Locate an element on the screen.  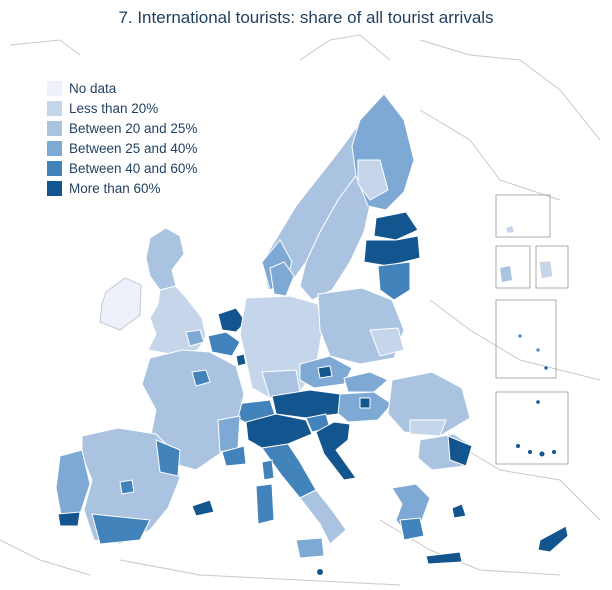
legend-item-less-than-20: Less than 20% is located at coordinates (122, 108).